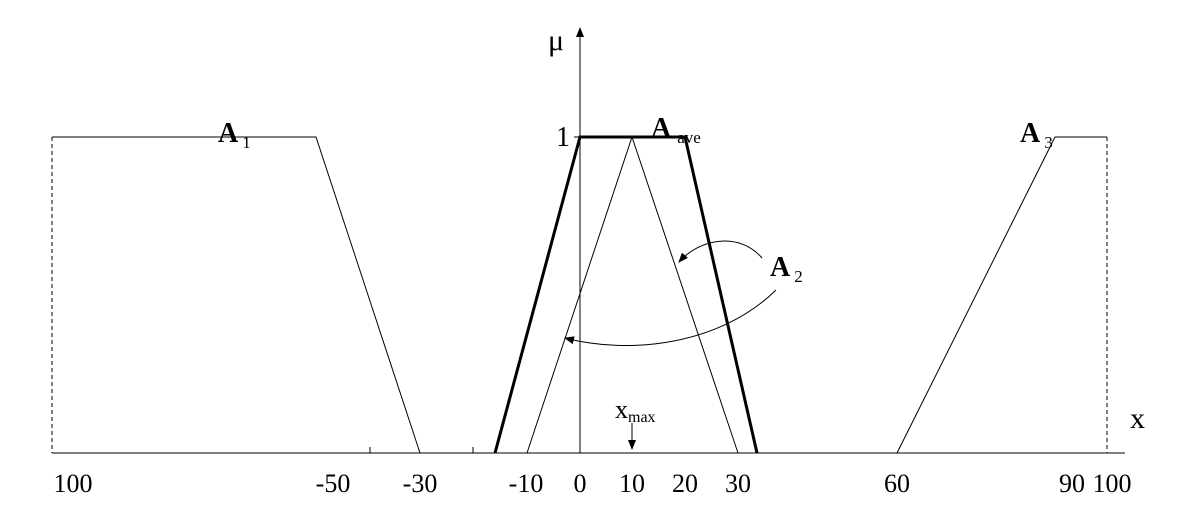 Image resolution: width=1179 pixels, height=512 pixels. What do you see at coordinates (556, 40) in the screenshot?
I see `y-axis-label: μ` at bounding box center [556, 40].